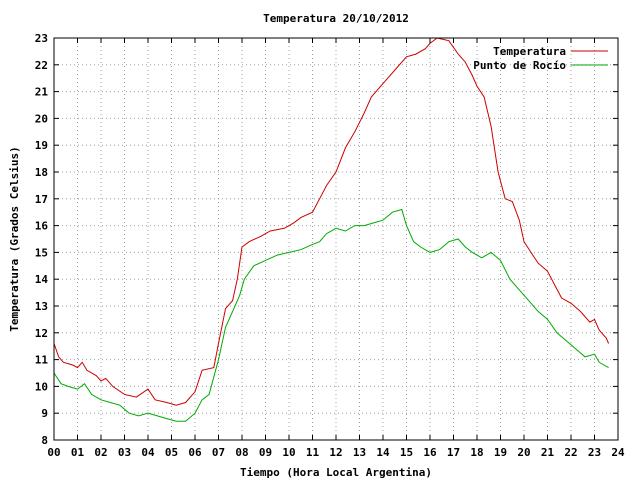 This screenshot has height=484, width=640. What do you see at coordinates (42, 226) in the screenshot?
I see `y-tick-label: 16` at bounding box center [42, 226].